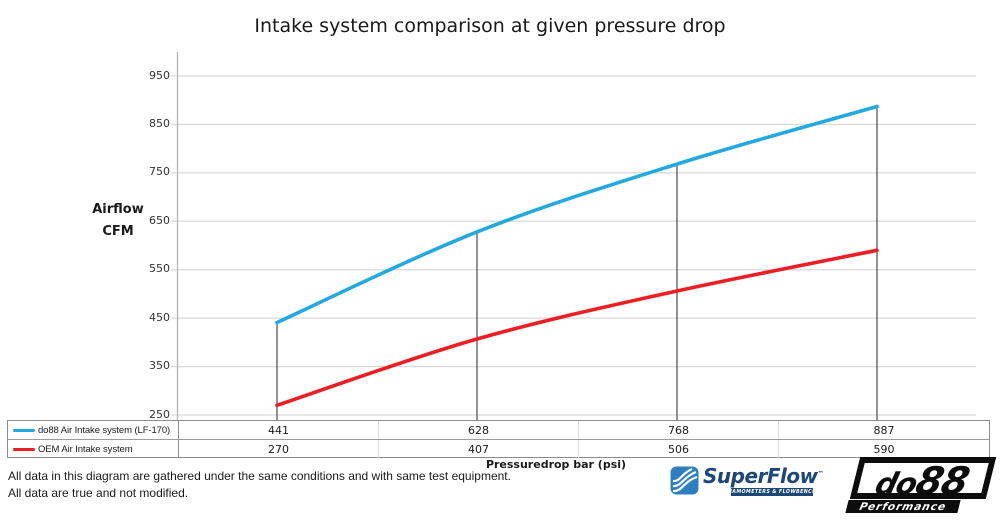 Image resolution: width=1000 pixels, height=521 pixels. I want to click on do88-wordmark: do88, so click(922, 480).